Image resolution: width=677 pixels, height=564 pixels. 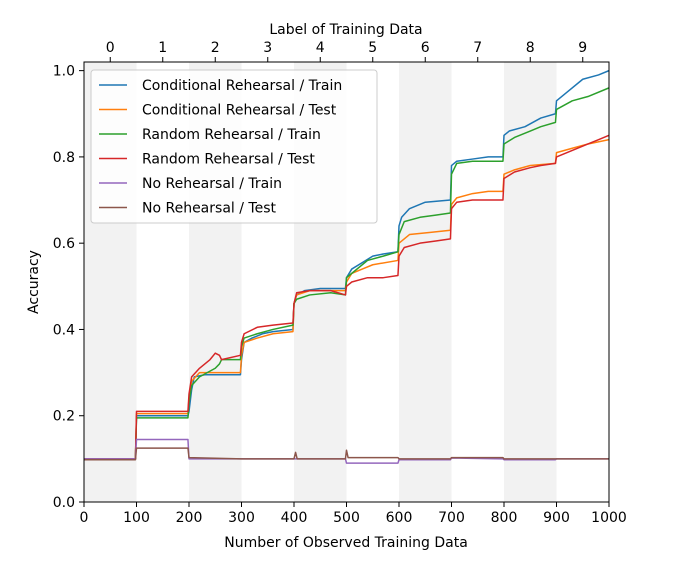 What do you see at coordinates (241, 518) in the screenshot?
I see `x-tick-label: 300` at bounding box center [241, 518].